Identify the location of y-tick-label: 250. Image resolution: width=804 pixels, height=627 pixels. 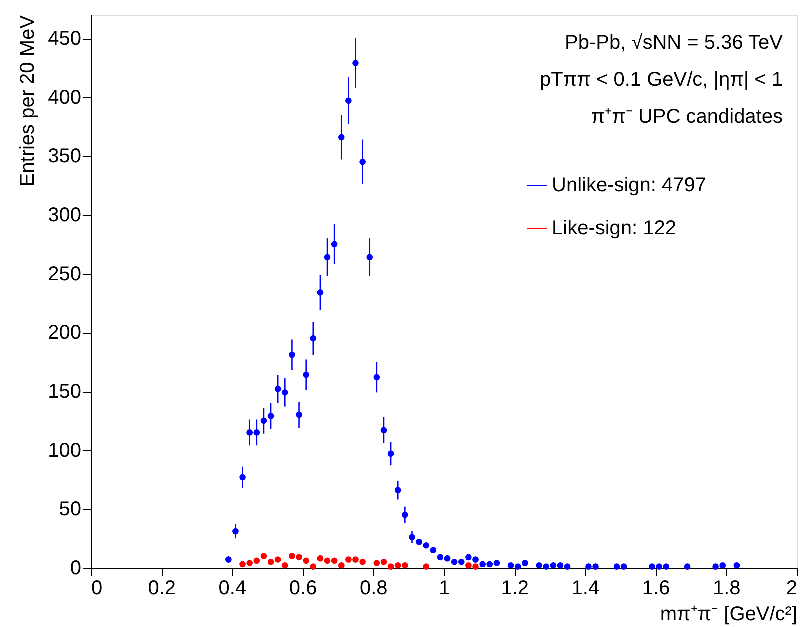
(65, 274).